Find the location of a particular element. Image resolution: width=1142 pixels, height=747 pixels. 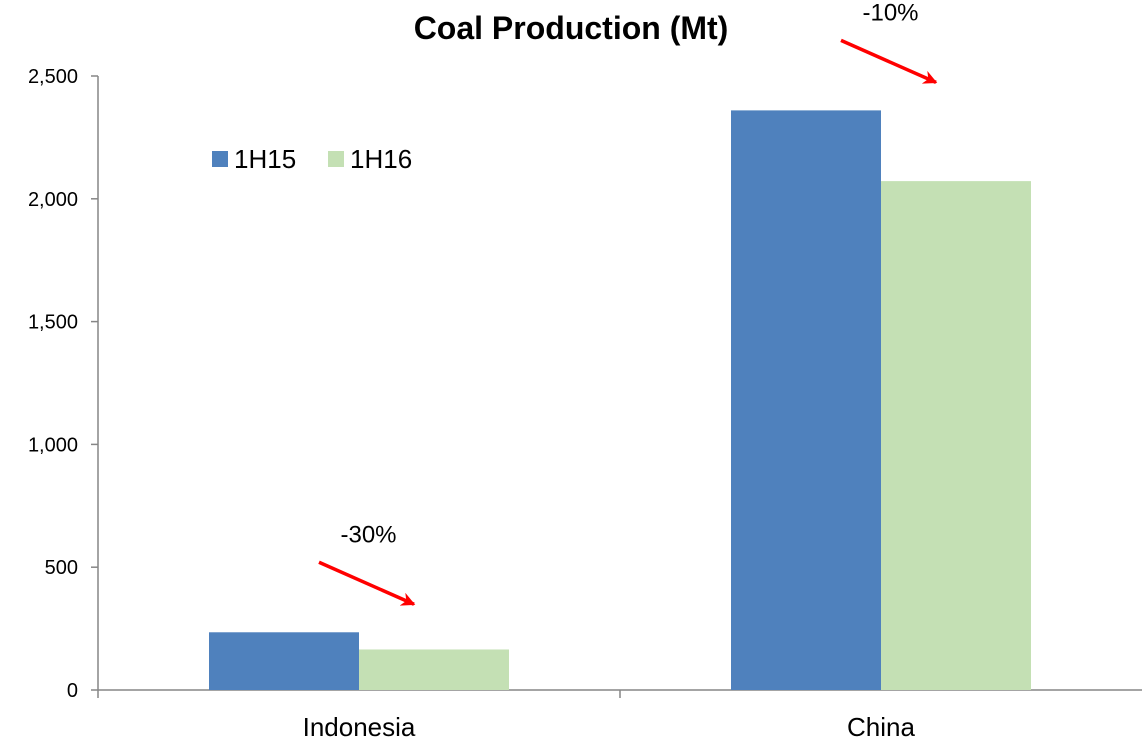

annotation-label: -30% is located at coordinates (368, 534).